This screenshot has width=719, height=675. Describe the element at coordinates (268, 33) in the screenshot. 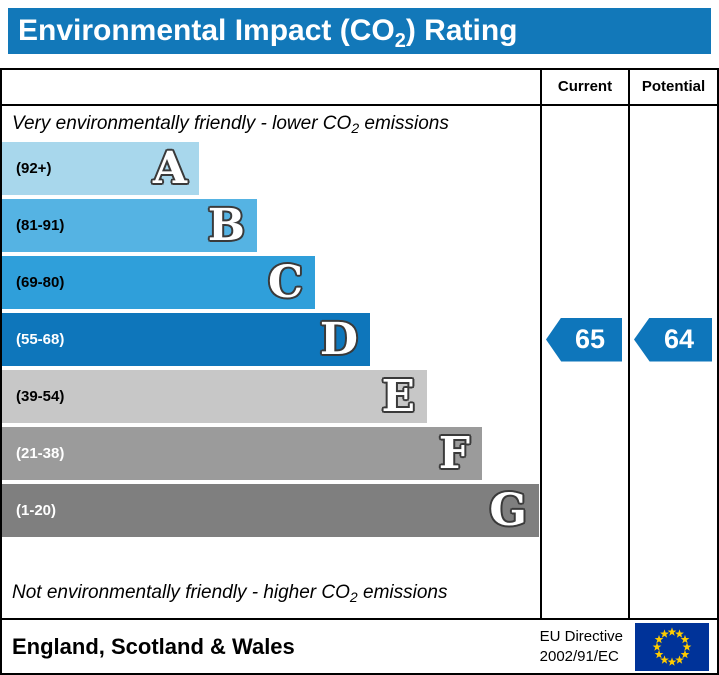

I see `page-title: Environmental Impact (CO2) Rating` at that location.